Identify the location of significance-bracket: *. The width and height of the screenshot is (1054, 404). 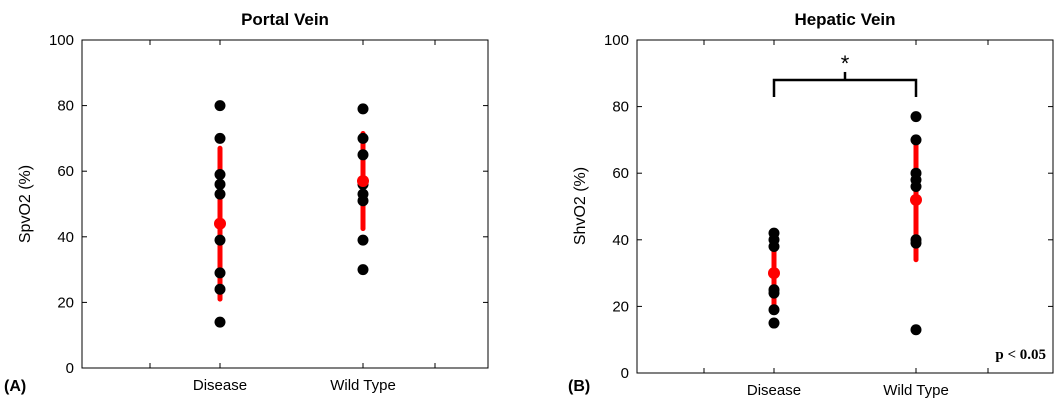
(845, 74).